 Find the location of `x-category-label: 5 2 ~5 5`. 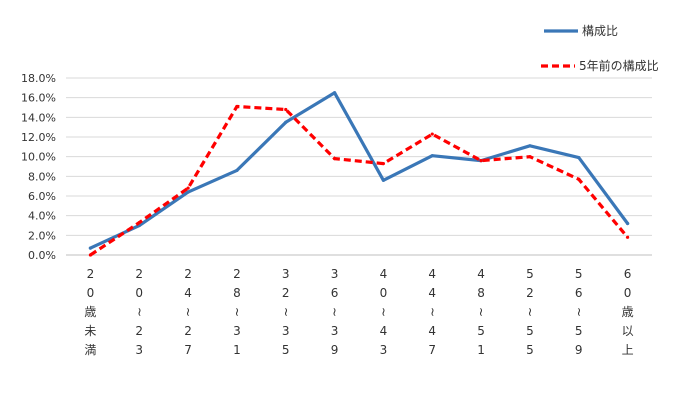

x-category-label: 5 2 ~5 5 is located at coordinates (530, 312).